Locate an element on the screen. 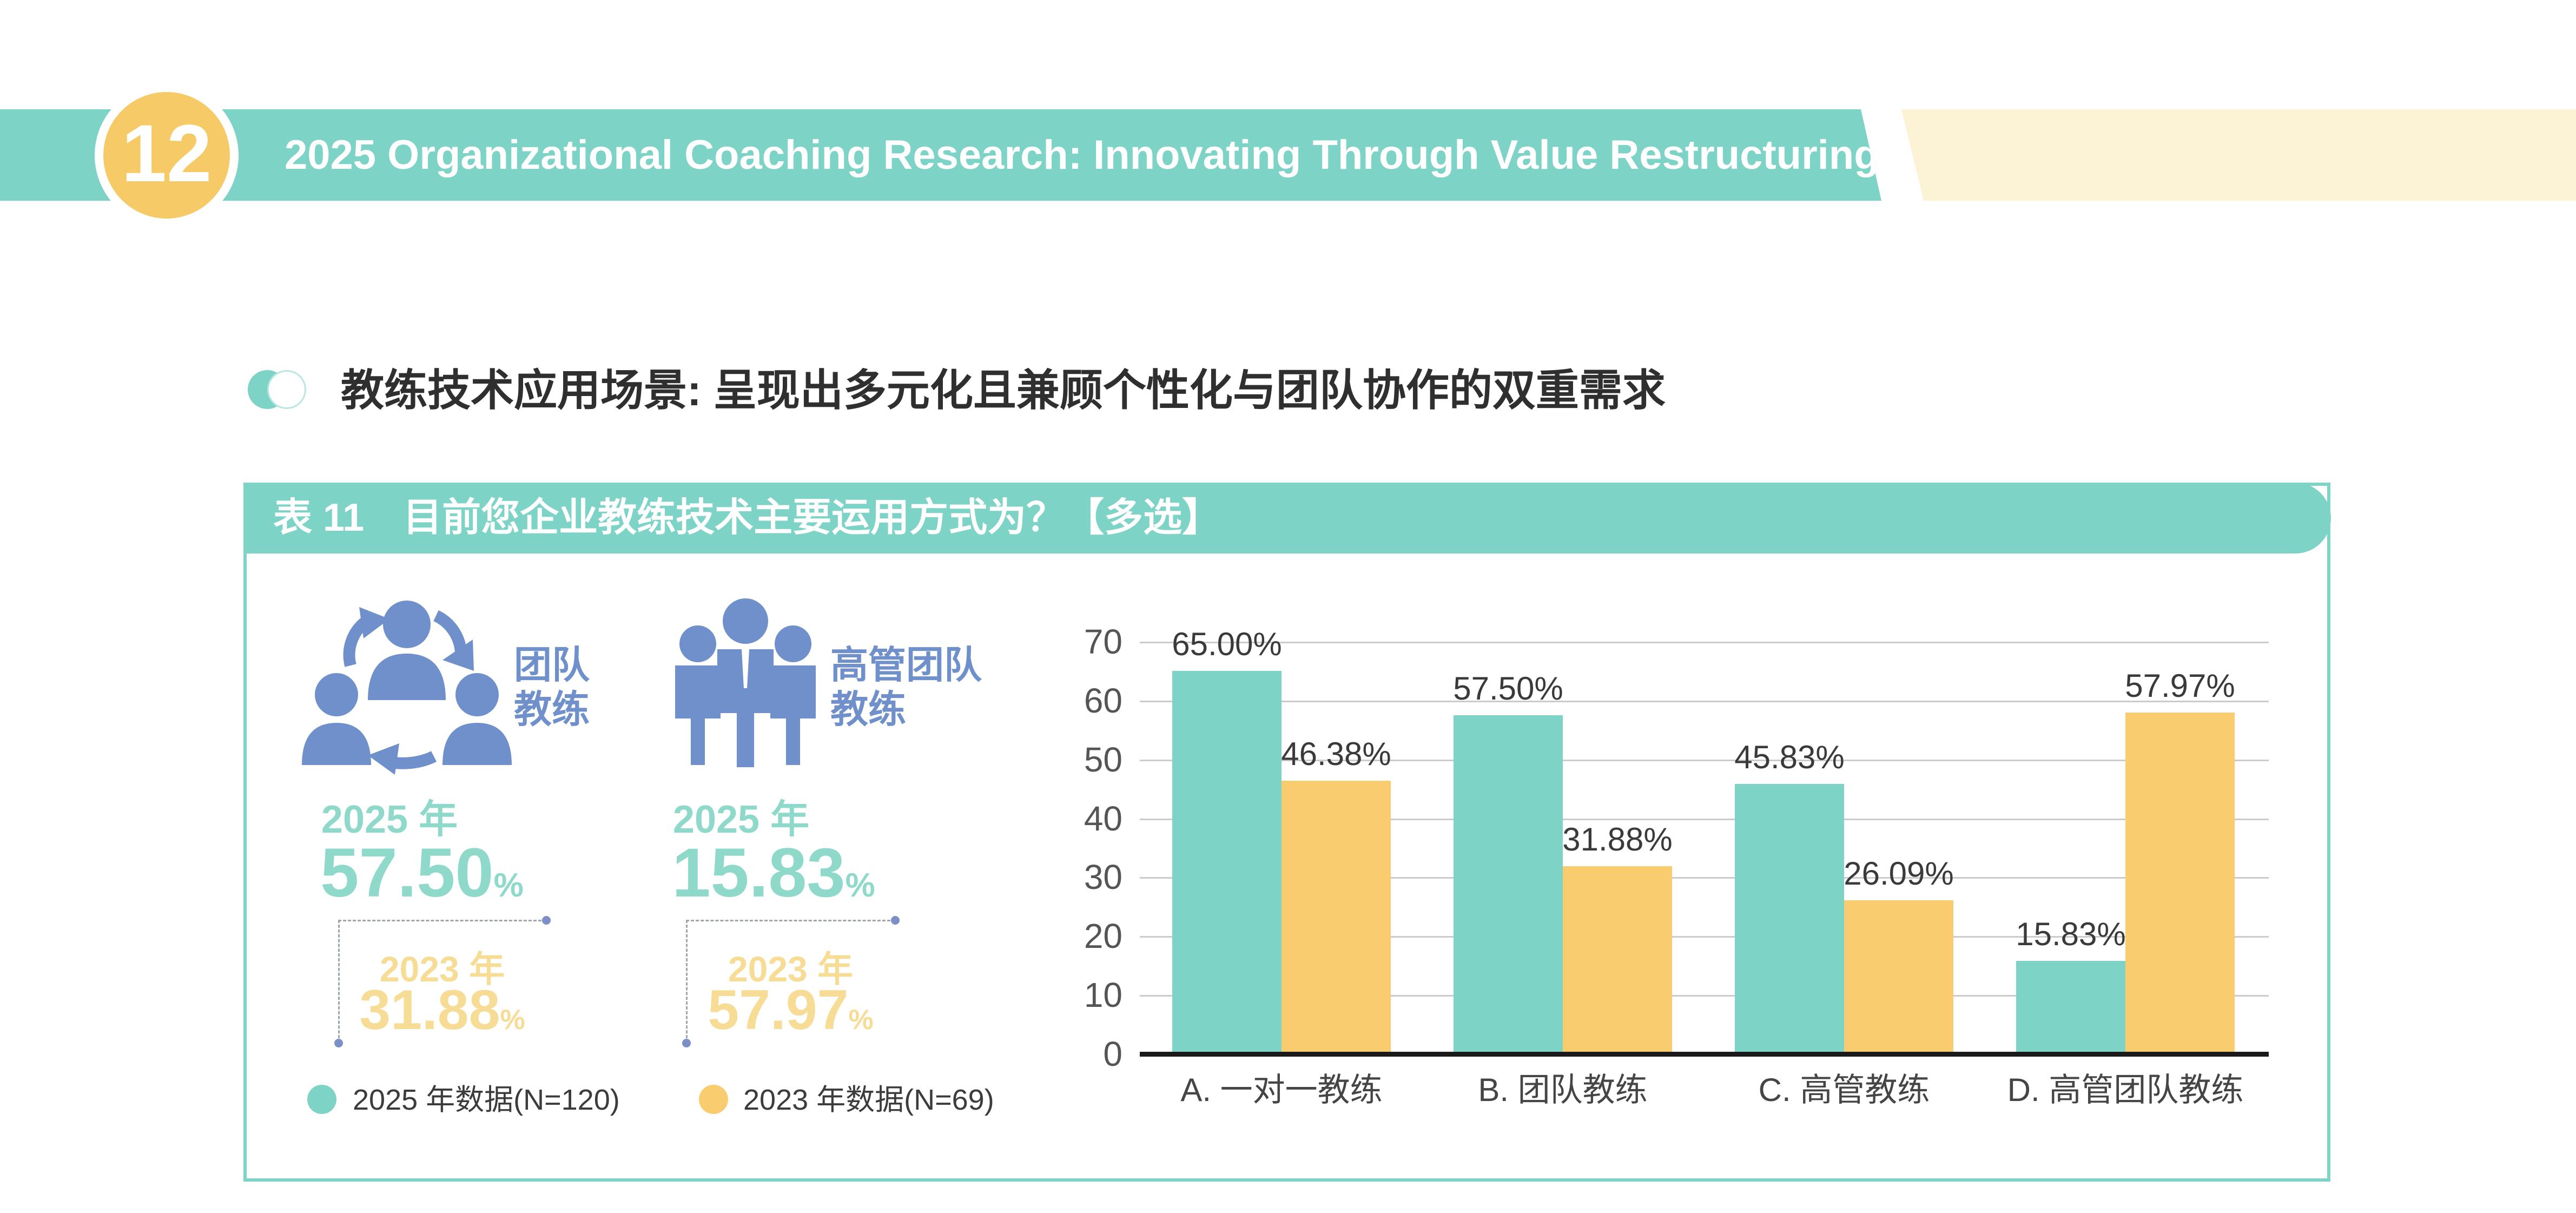  y-axis-tick-label: 30 is located at coordinates (1103, 877).